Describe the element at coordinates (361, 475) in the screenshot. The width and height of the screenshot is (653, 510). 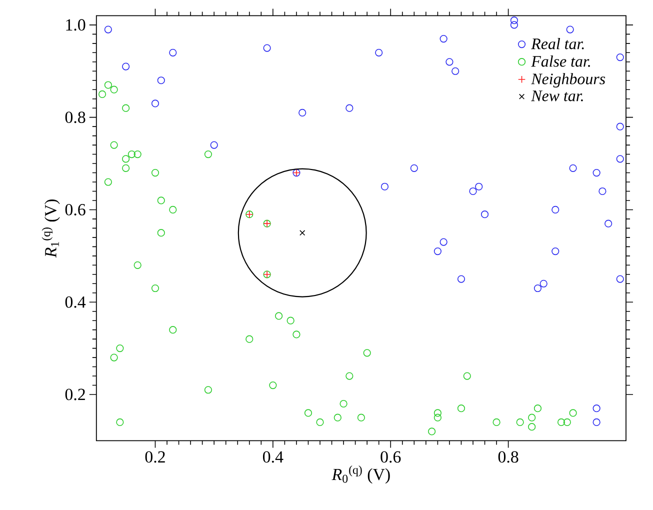
I see `x-axis-title: R$_{0}$$^{(q)}$ (V)` at that location.